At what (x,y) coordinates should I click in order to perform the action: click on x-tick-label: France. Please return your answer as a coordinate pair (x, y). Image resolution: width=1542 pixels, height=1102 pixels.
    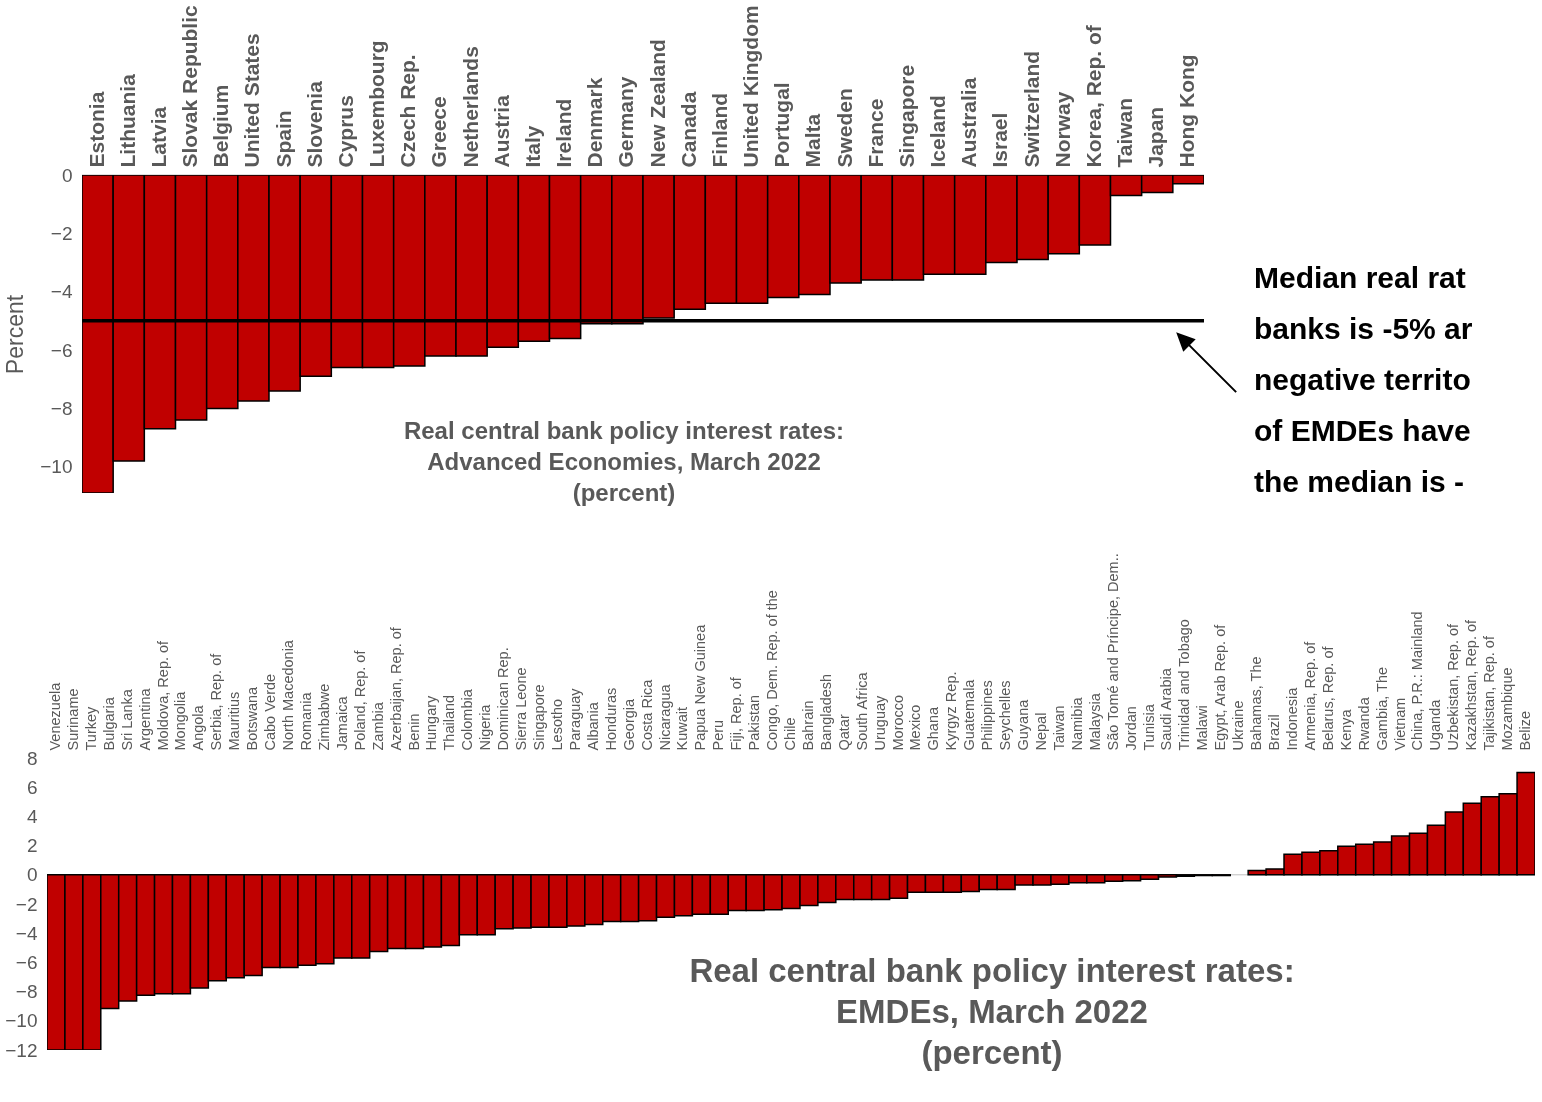
    Looking at the image, I should click on (875, 133).